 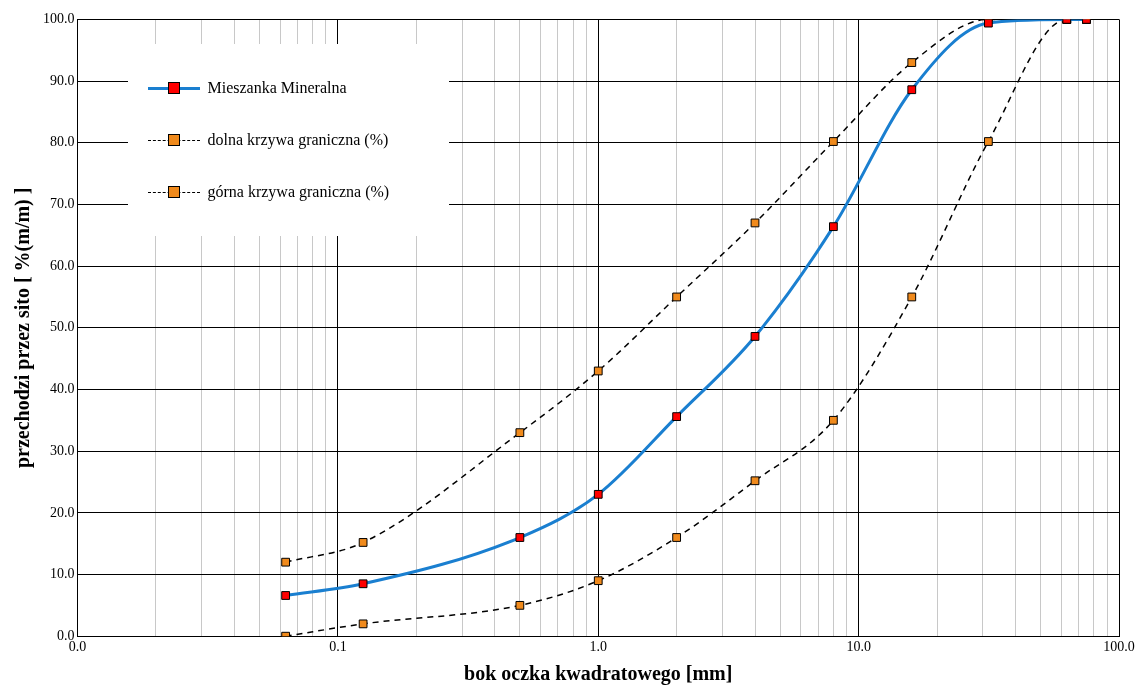 What do you see at coordinates (59, 19) in the screenshot?
I see `y-tick-label: 100.0` at bounding box center [59, 19].